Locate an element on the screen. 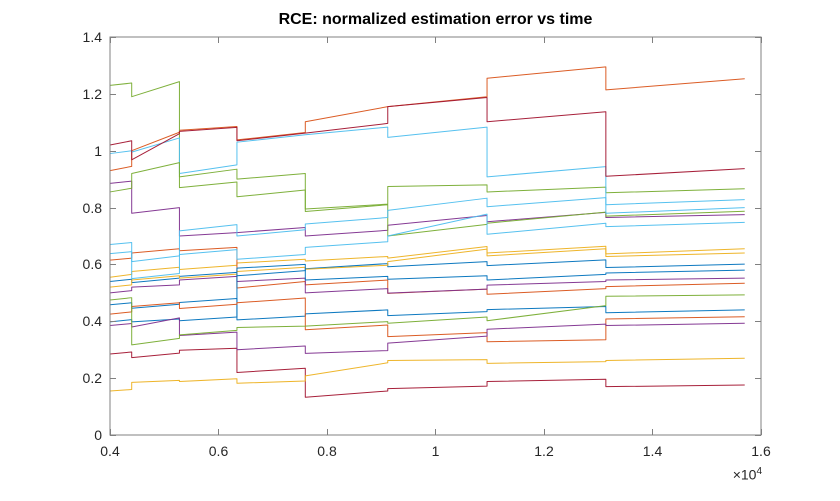 This screenshot has width=840, height=501. y-tick-label: 0.2 is located at coordinates (92, 378).